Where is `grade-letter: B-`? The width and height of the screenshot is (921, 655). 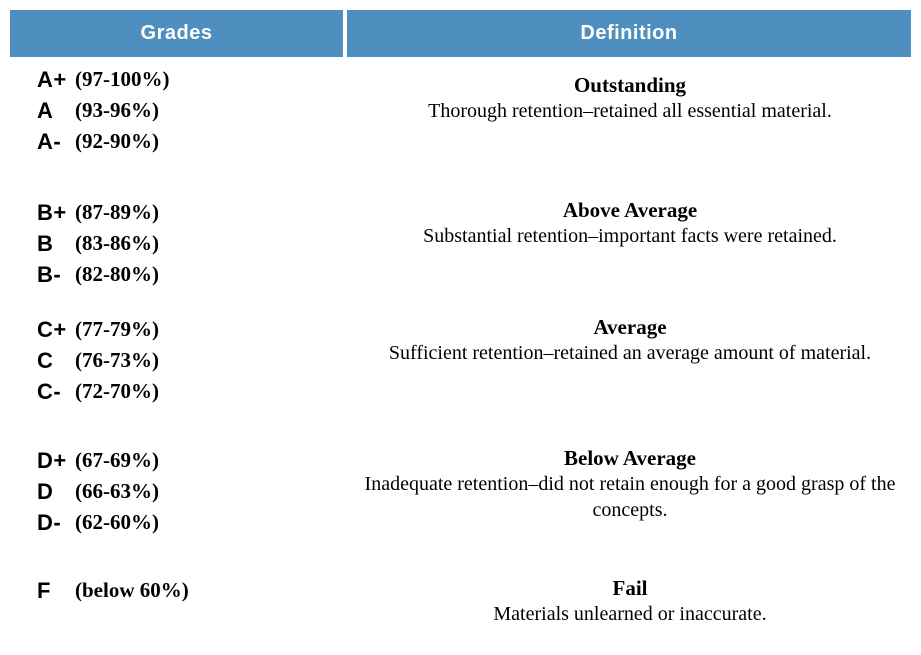
grade-letter: B- is located at coordinates (49, 274).